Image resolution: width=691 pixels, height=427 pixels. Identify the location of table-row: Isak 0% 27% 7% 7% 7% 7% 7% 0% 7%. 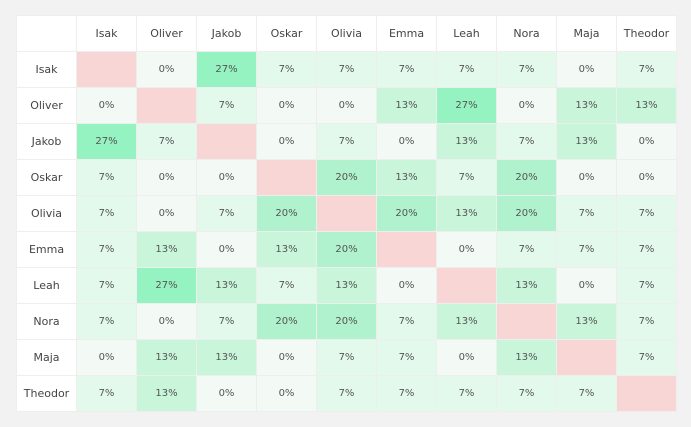
(346, 69).